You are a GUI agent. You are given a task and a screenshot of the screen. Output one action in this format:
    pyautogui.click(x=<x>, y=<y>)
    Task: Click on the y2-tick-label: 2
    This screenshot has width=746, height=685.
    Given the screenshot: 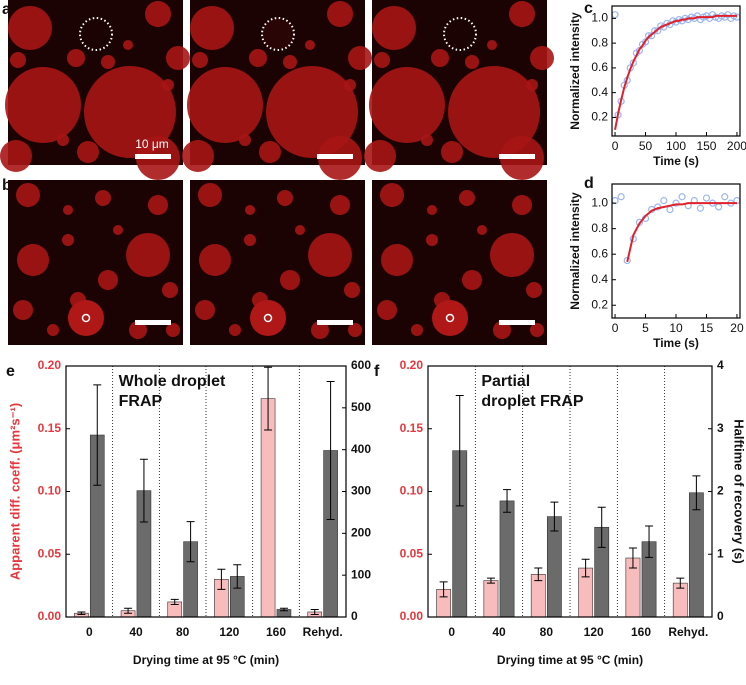 What is the action you would take?
    pyautogui.click(x=720, y=491)
    